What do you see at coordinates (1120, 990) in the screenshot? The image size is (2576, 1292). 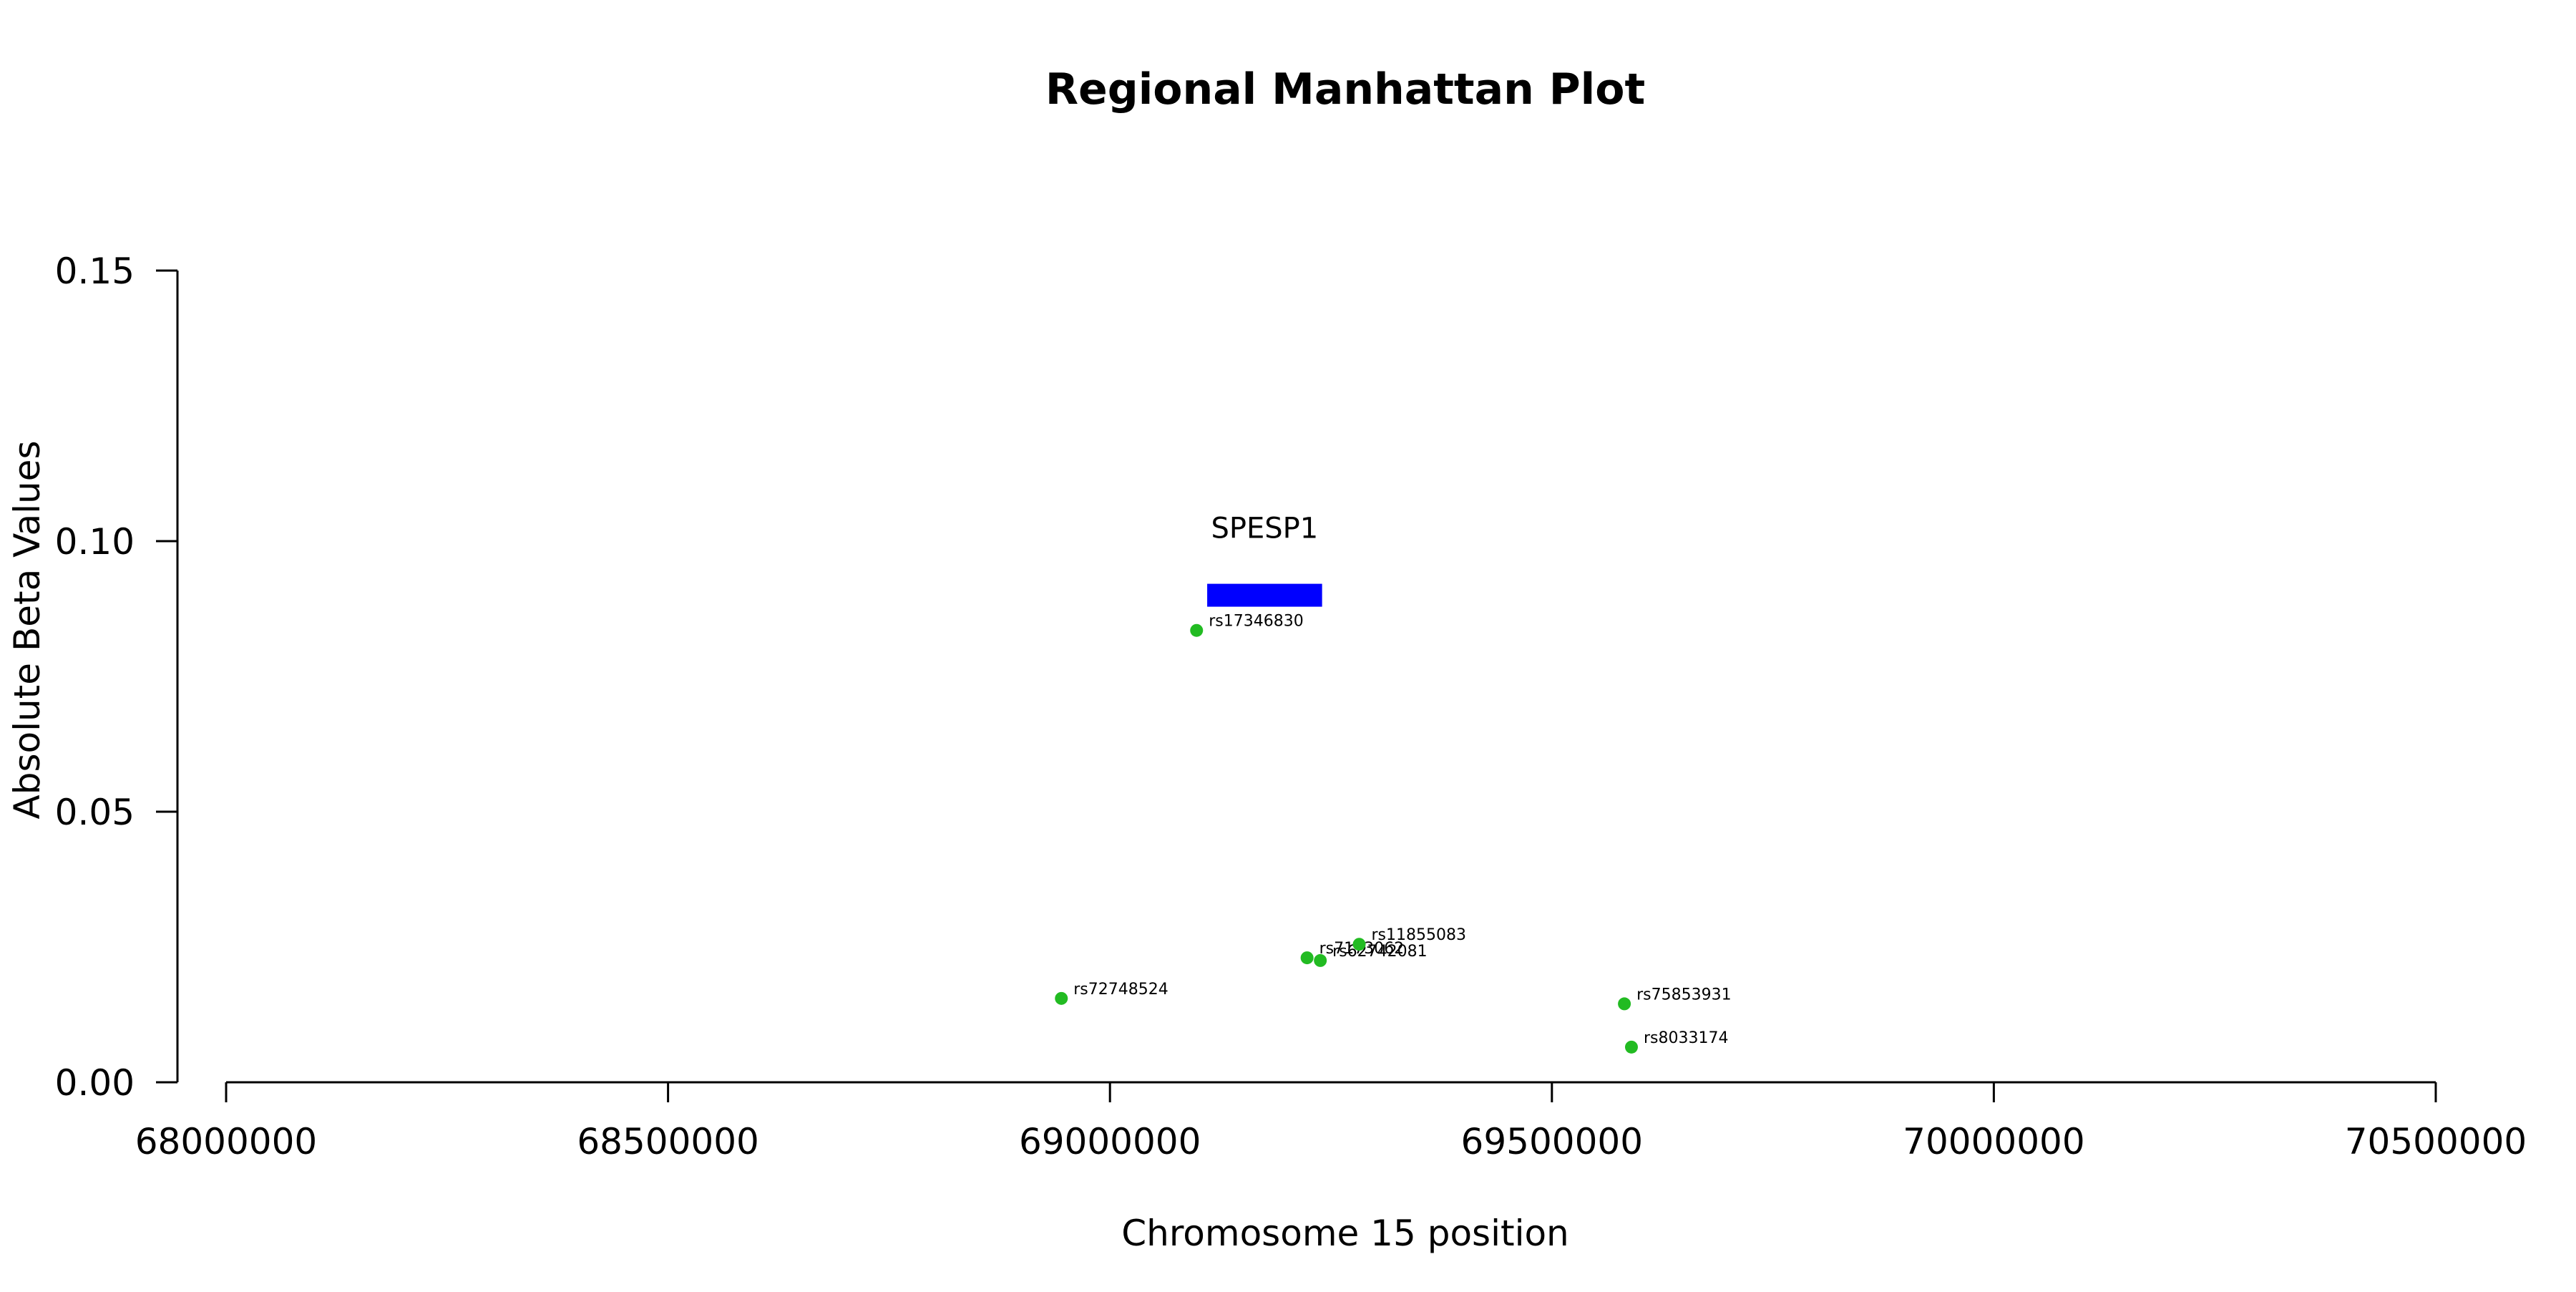 I see `snp-label: rs72748524` at bounding box center [1120, 990].